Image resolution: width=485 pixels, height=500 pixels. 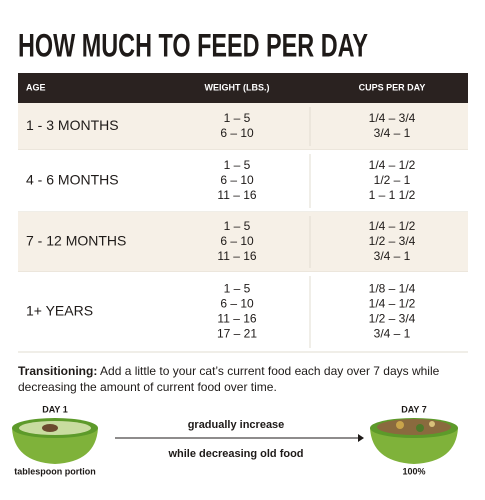 I want to click on arrow-head, so click(x=361, y=438).